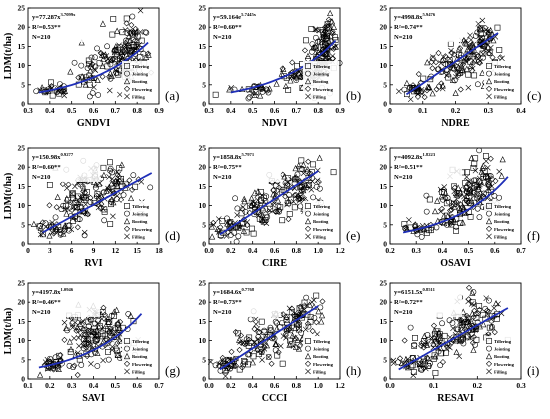 The image size is (550, 419). I want to click on y-tick-label: 25, so click(384, 283).